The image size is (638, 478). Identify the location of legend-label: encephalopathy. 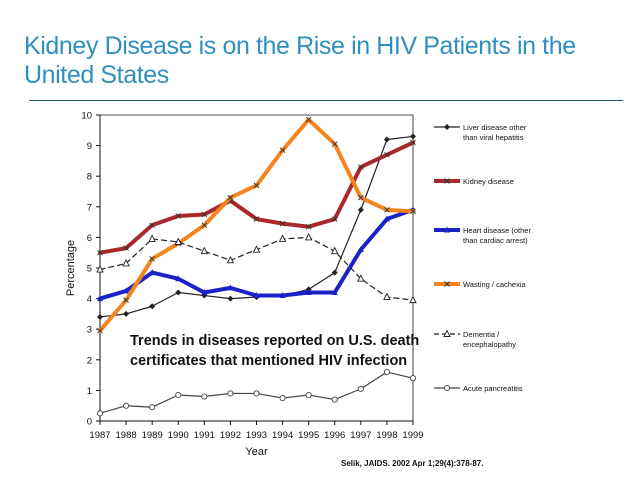
(489, 344).